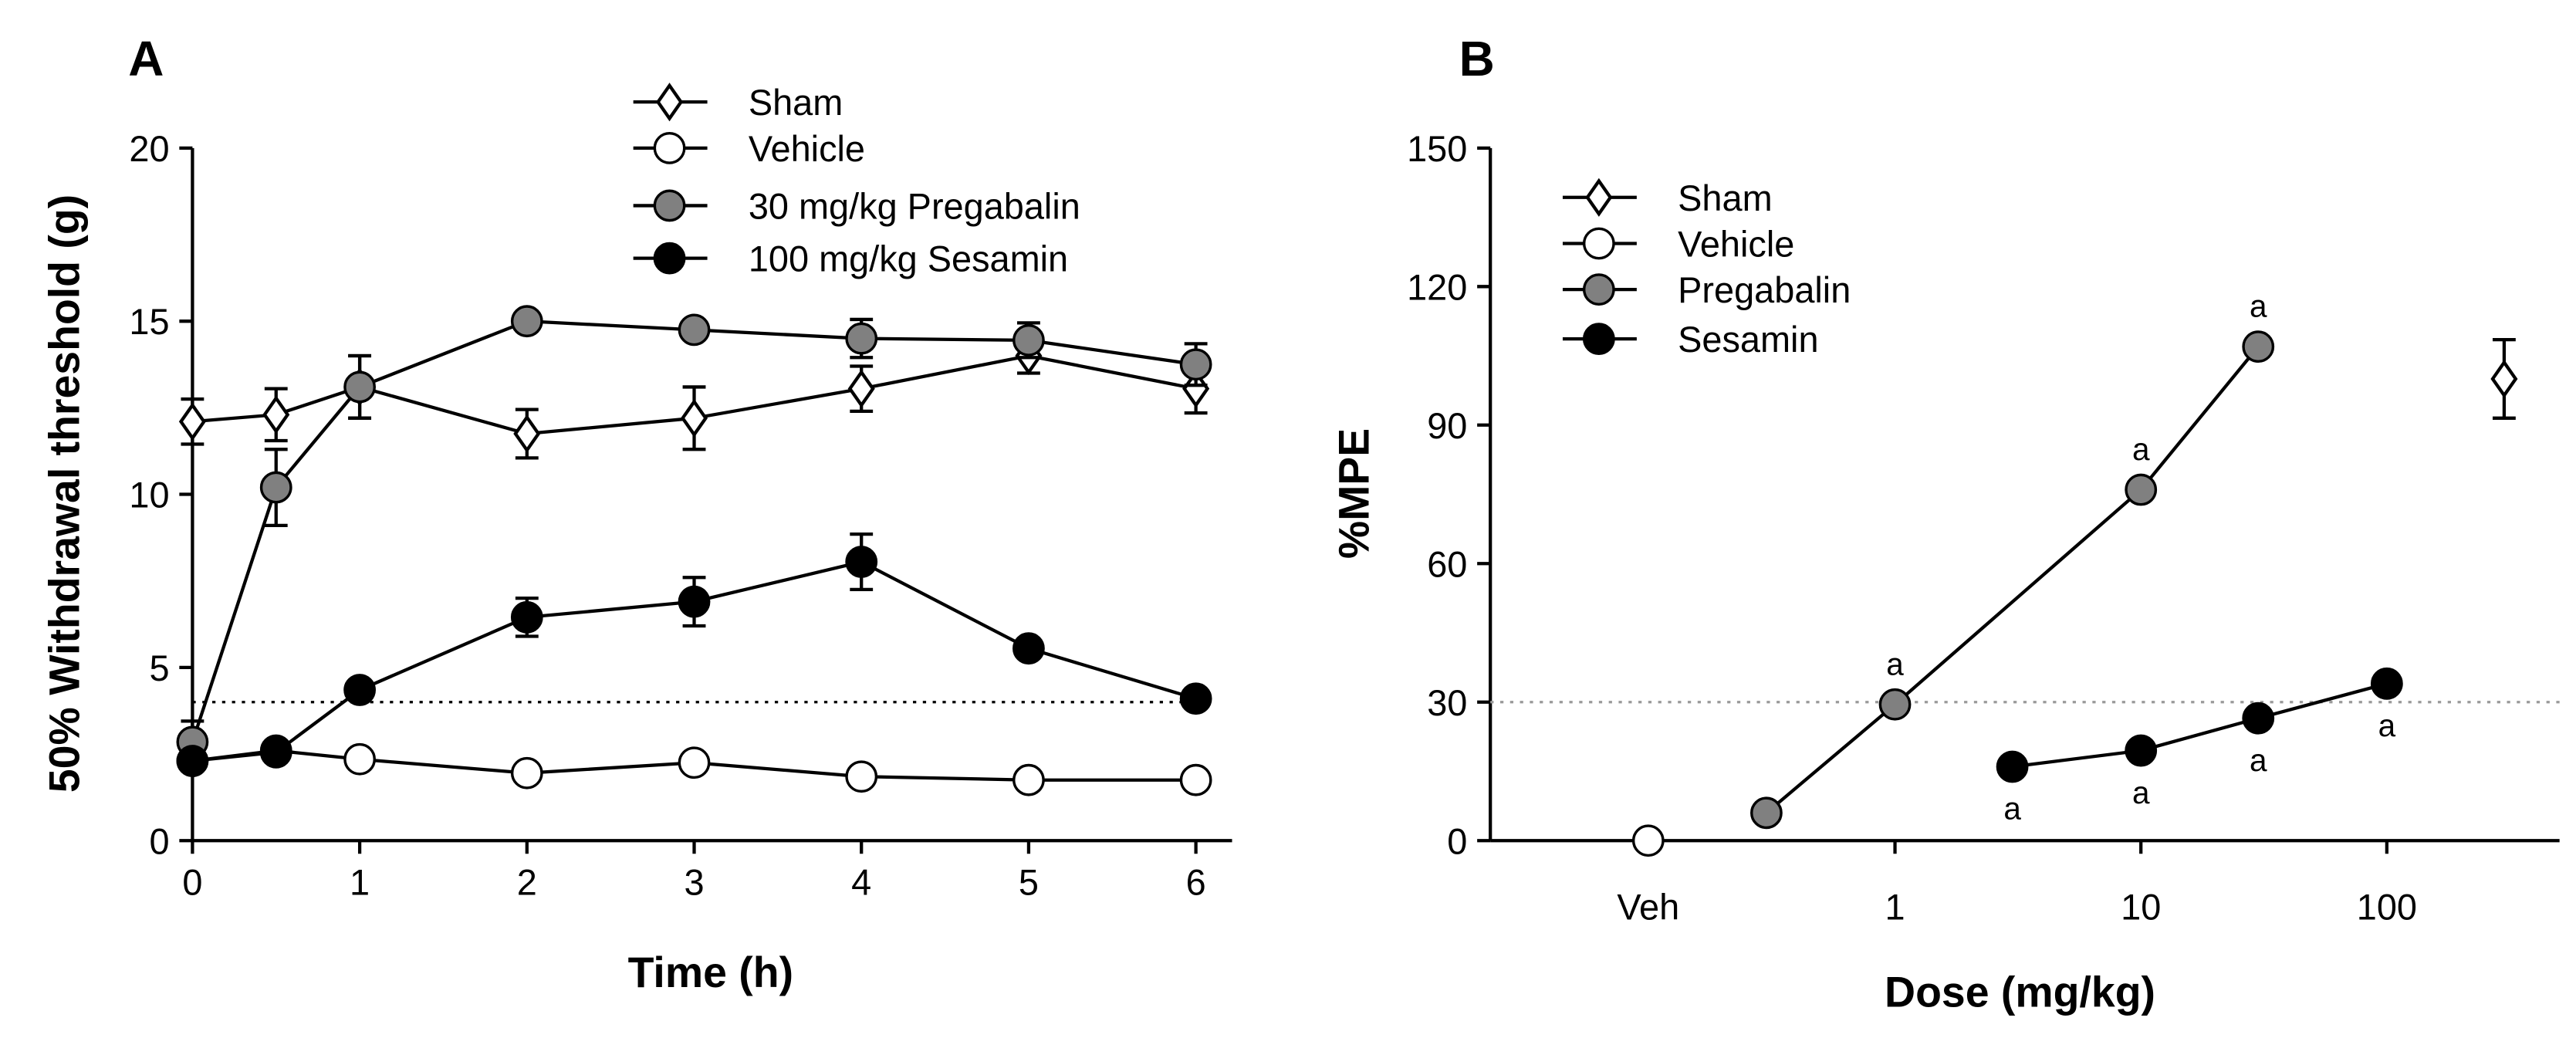 The width and height of the screenshot is (2576, 1038). I want to click on y-axis-label-a: 50% Withdrawal threshold (g), so click(64, 493).